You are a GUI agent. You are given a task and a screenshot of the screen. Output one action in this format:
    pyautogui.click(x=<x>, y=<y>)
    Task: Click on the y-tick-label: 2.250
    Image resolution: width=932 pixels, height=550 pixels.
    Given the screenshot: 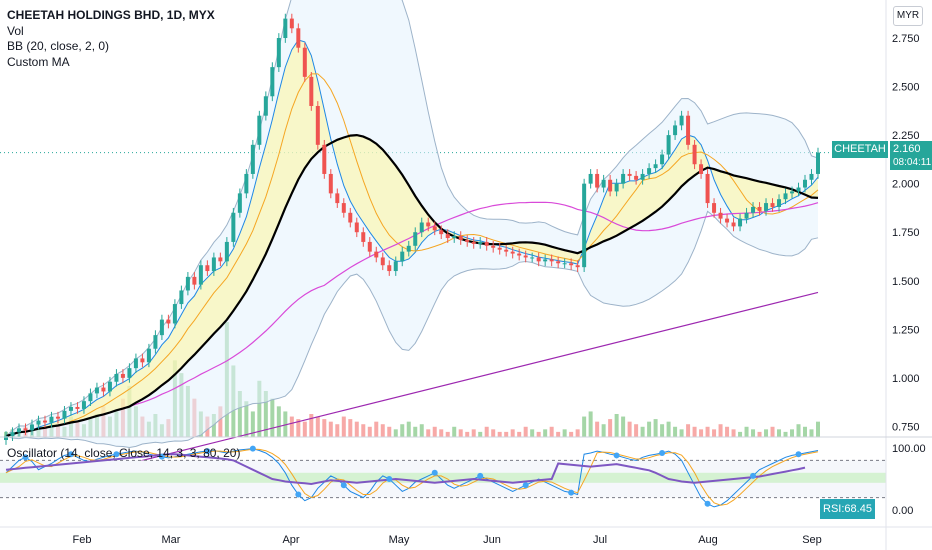 What is the action you would take?
    pyautogui.click(x=906, y=136)
    